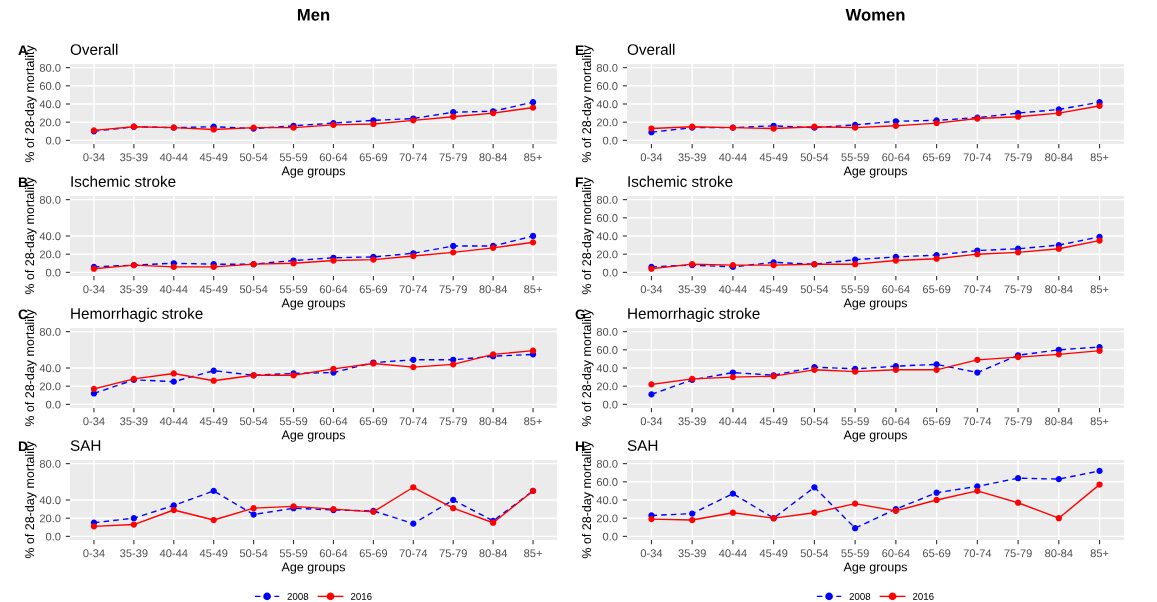  I want to click on x-tick-label: 50-54, so click(814, 421).